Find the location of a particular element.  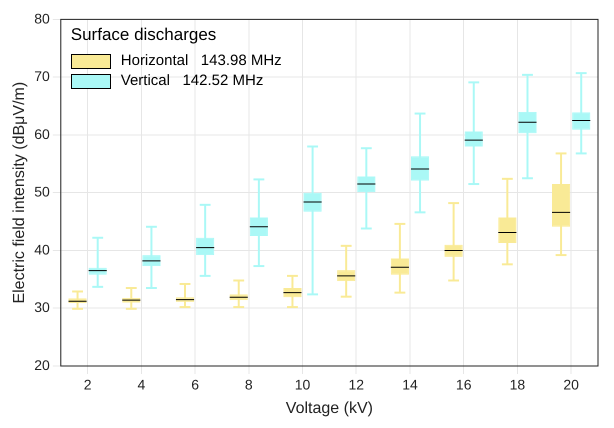

x-tick-label: 8 is located at coordinates (248, 384).